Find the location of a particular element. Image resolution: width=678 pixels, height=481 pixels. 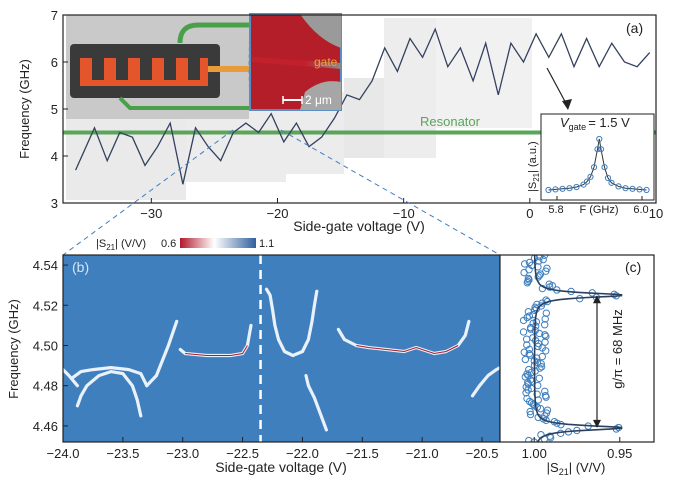

splitting-arrow-head-bottom is located at coordinates (597, 423).